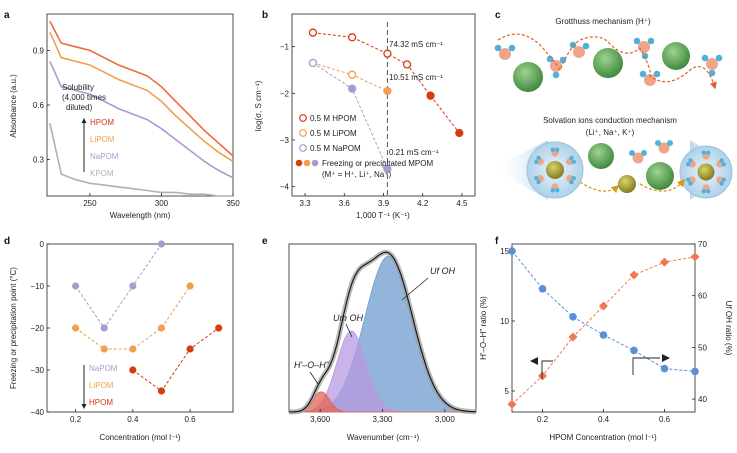 This screenshot has height=453, width=737. What do you see at coordinates (103, 368) in the screenshot?
I see `legend-d-napom: NaPOM` at bounding box center [103, 368].